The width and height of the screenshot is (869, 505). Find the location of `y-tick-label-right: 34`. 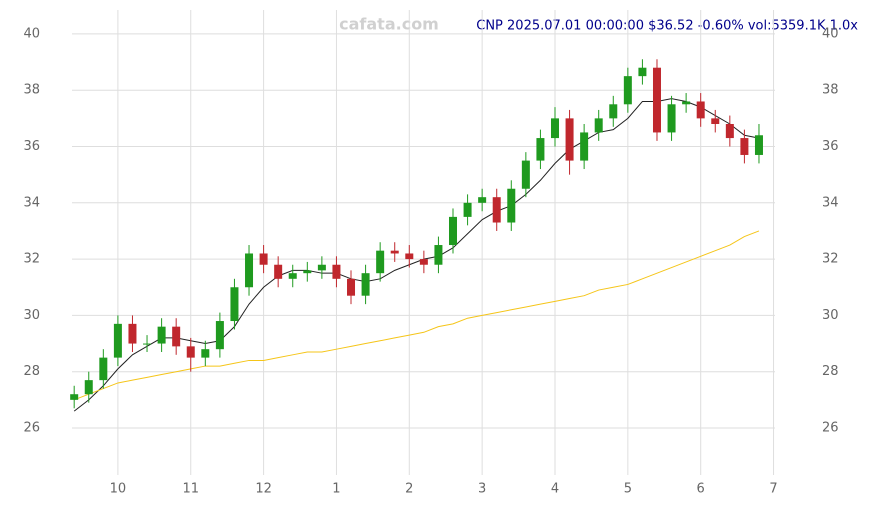

y-tick-label-right: 34 is located at coordinates (830, 202).